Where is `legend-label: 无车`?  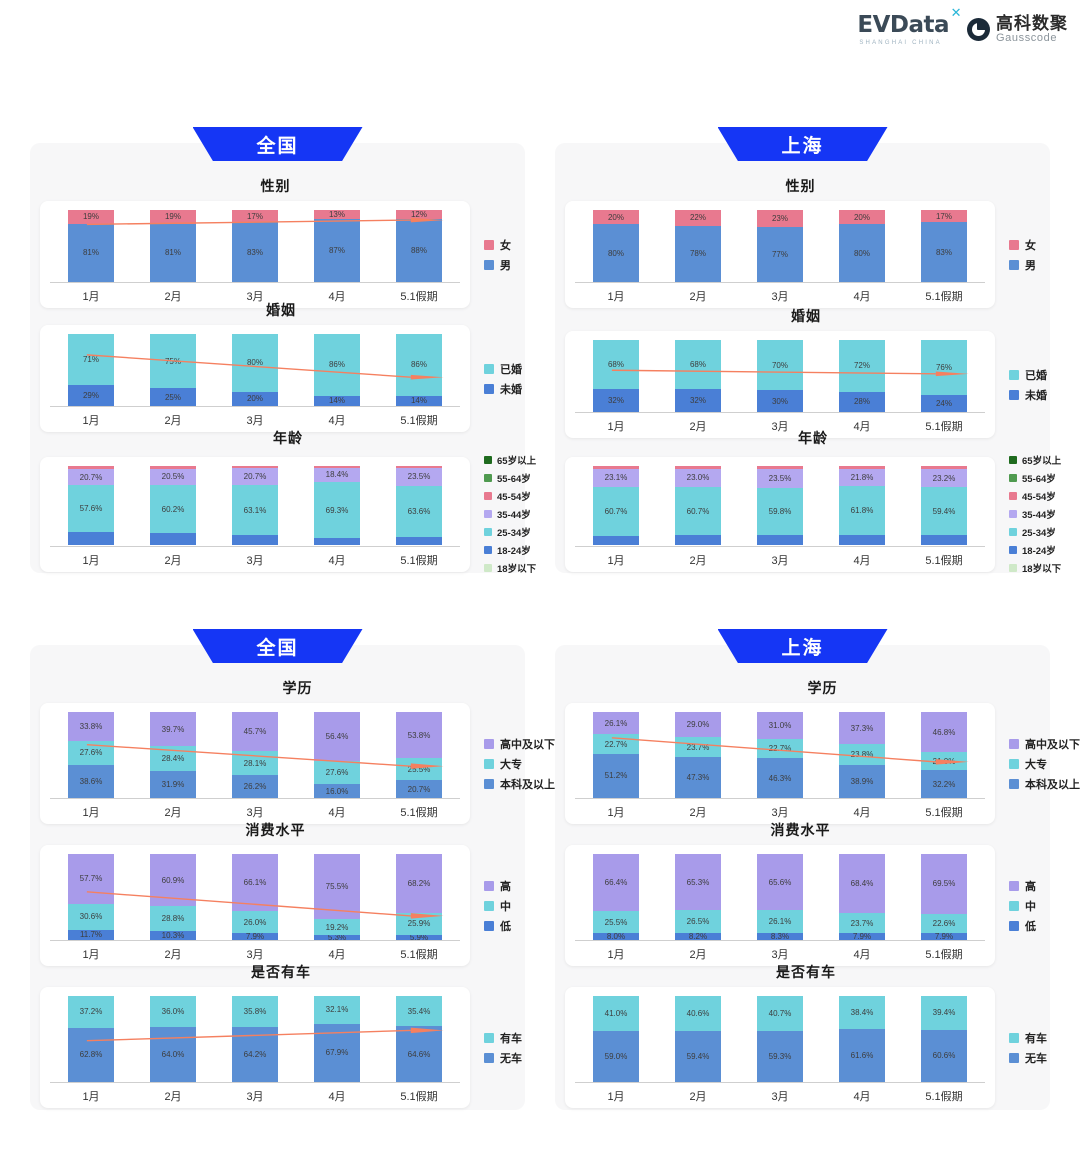 legend-label: 无车 is located at coordinates (511, 1058).